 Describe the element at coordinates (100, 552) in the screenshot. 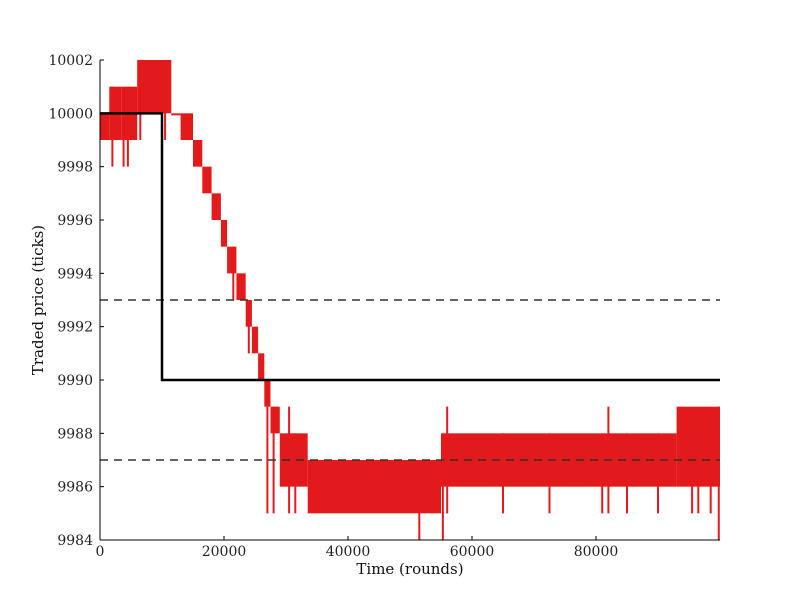

I see `x-tick-label: 0` at that location.